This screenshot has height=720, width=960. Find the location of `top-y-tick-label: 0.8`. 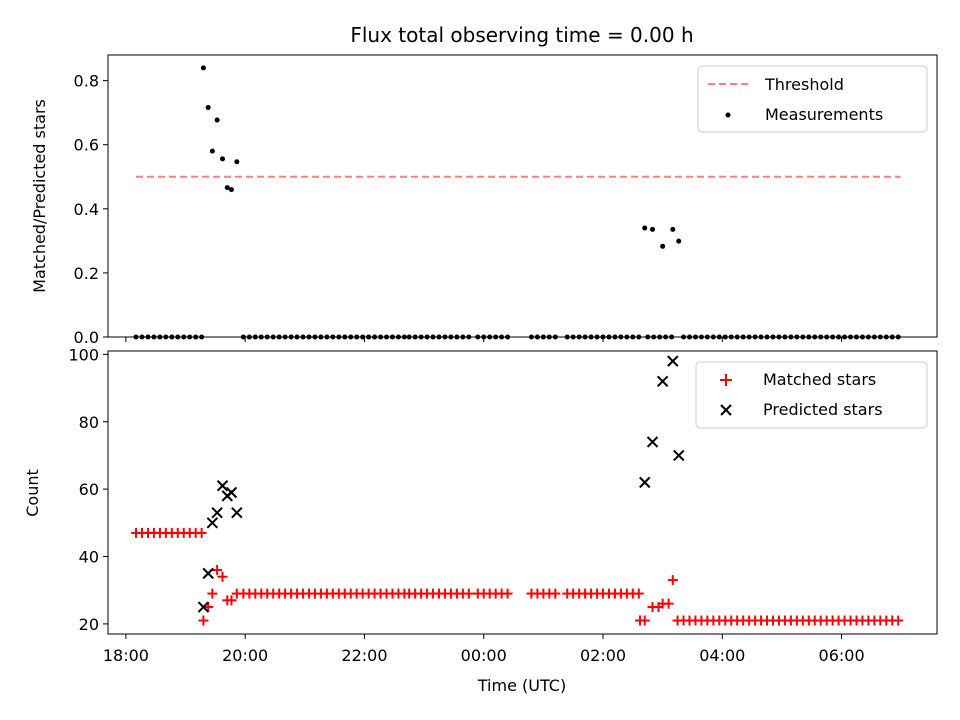

top-y-tick-label: 0.8 is located at coordinates (86, 81).